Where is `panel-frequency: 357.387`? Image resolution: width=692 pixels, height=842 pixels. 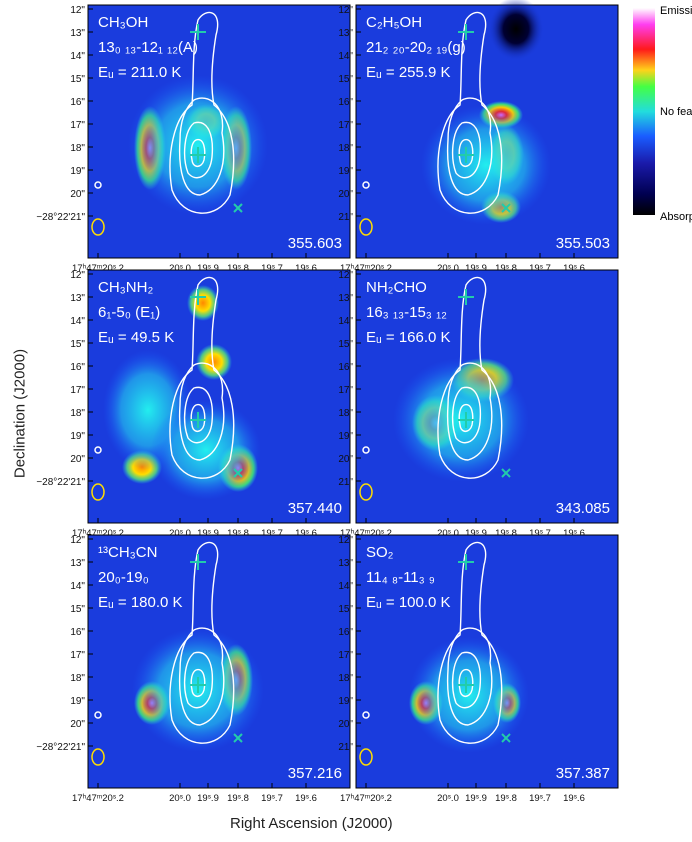 panel-frequency: 357.387 is located at coordinates (583, 773).